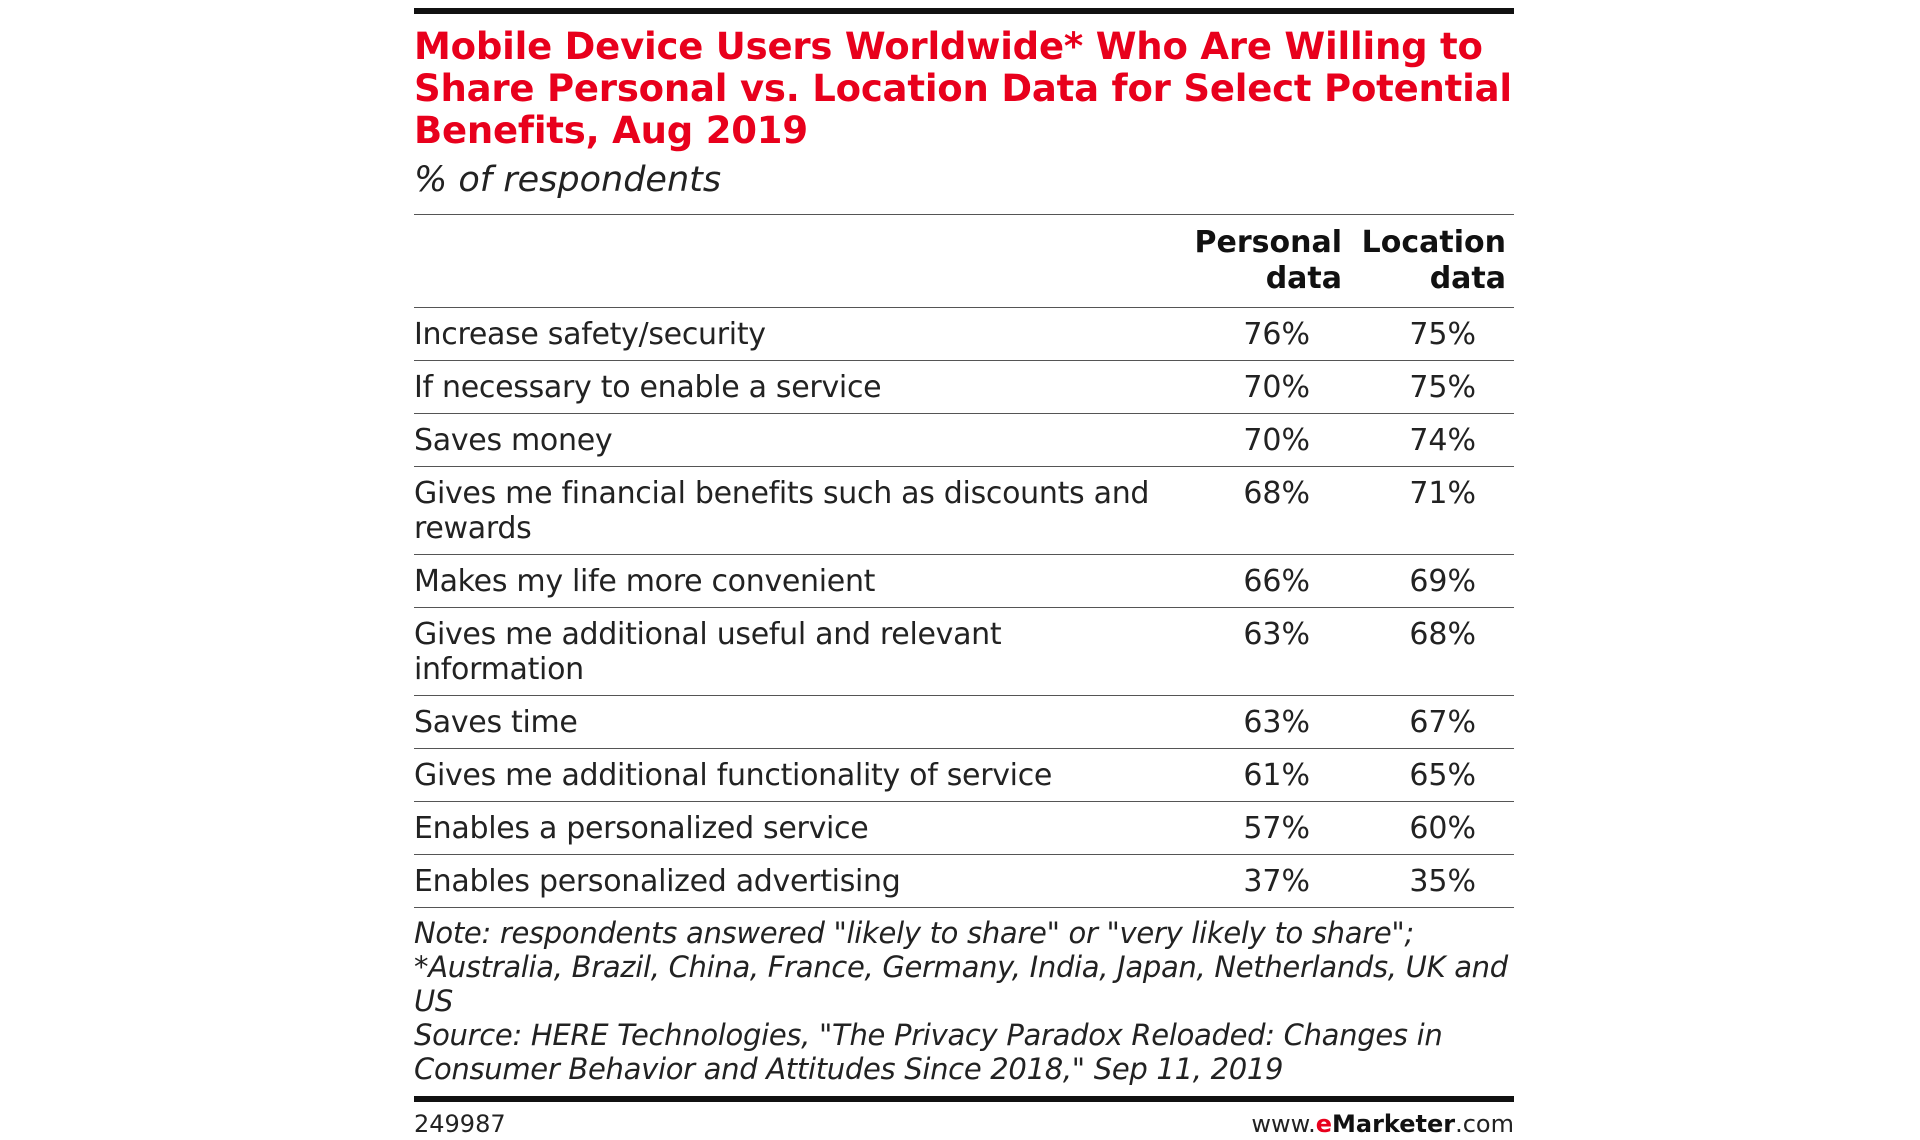 The width and height of the screenshot is (1920, 1140). I want to click on brand-url: www.eMarketer.com, so click(1382, 1124).